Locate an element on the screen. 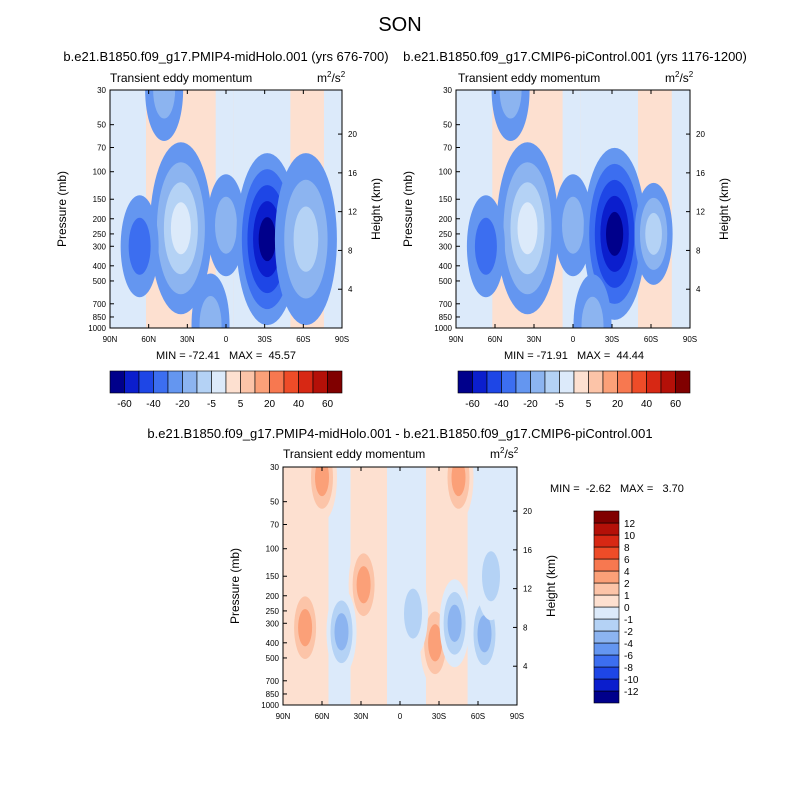  panel-2-units: m2/s2 is located at coordinates (679, 77).